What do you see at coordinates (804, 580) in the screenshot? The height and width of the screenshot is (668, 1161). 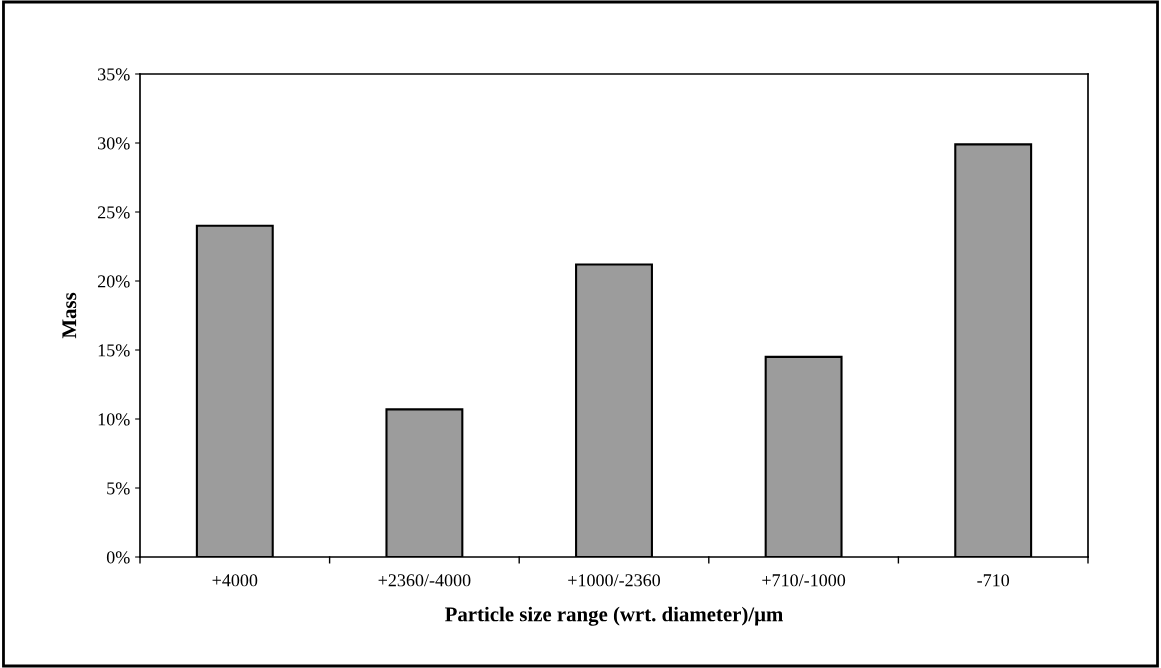 I see `x-tick-label: +710/-1000` at bounding box center [804, 580].